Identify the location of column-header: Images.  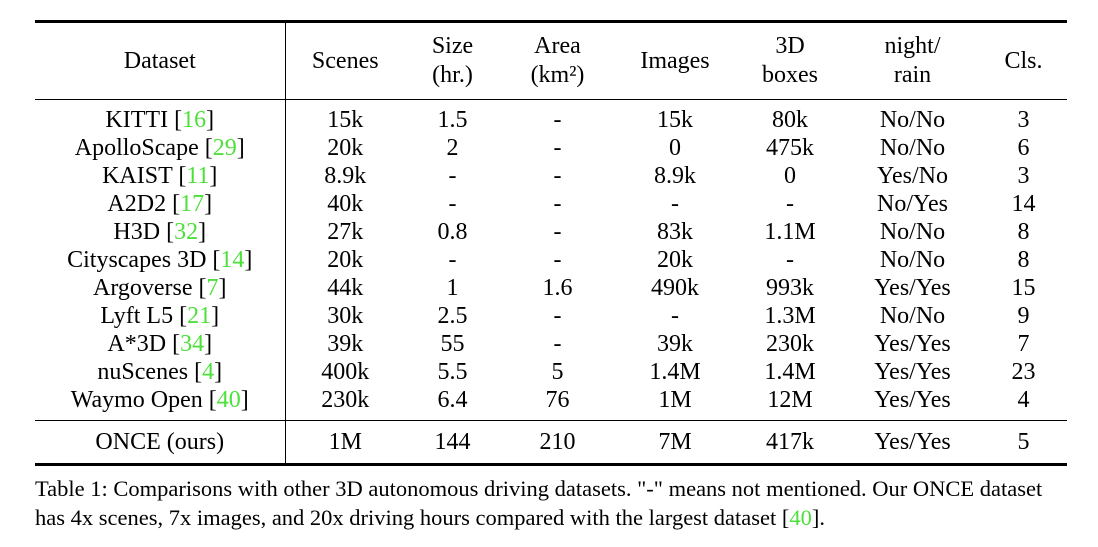
(675, 60).